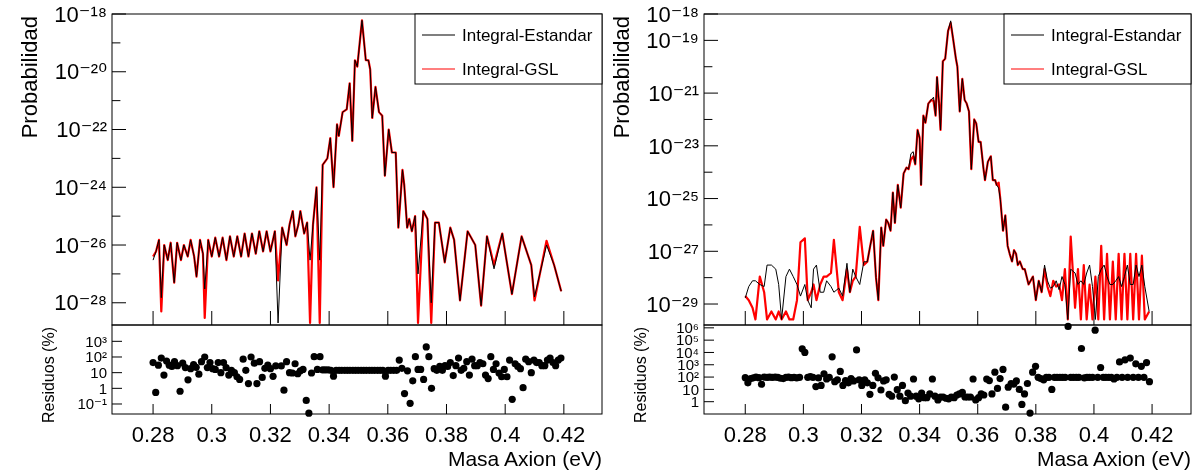  I want to click on y-tick-label: 10⁻²⁷, so click(673, 251).